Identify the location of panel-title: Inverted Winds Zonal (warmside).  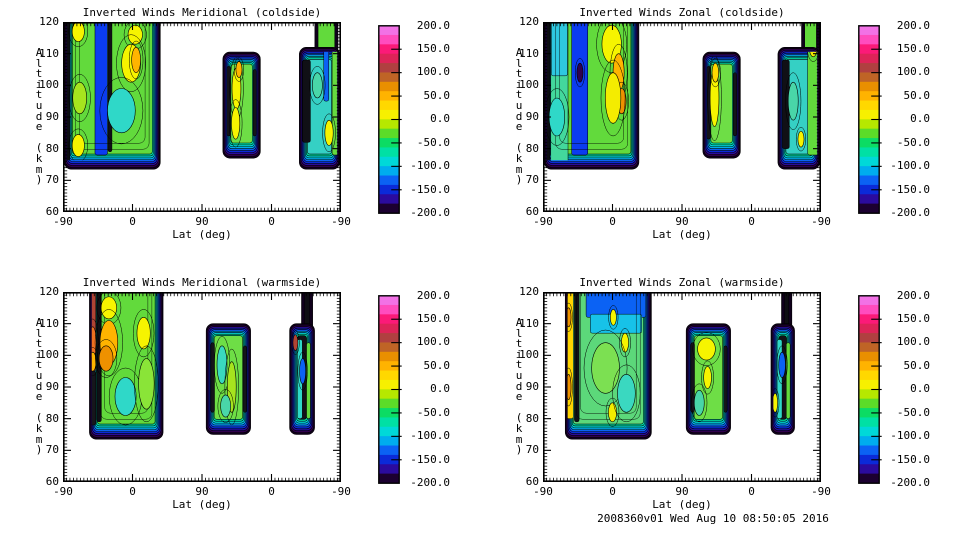
(682, 282).